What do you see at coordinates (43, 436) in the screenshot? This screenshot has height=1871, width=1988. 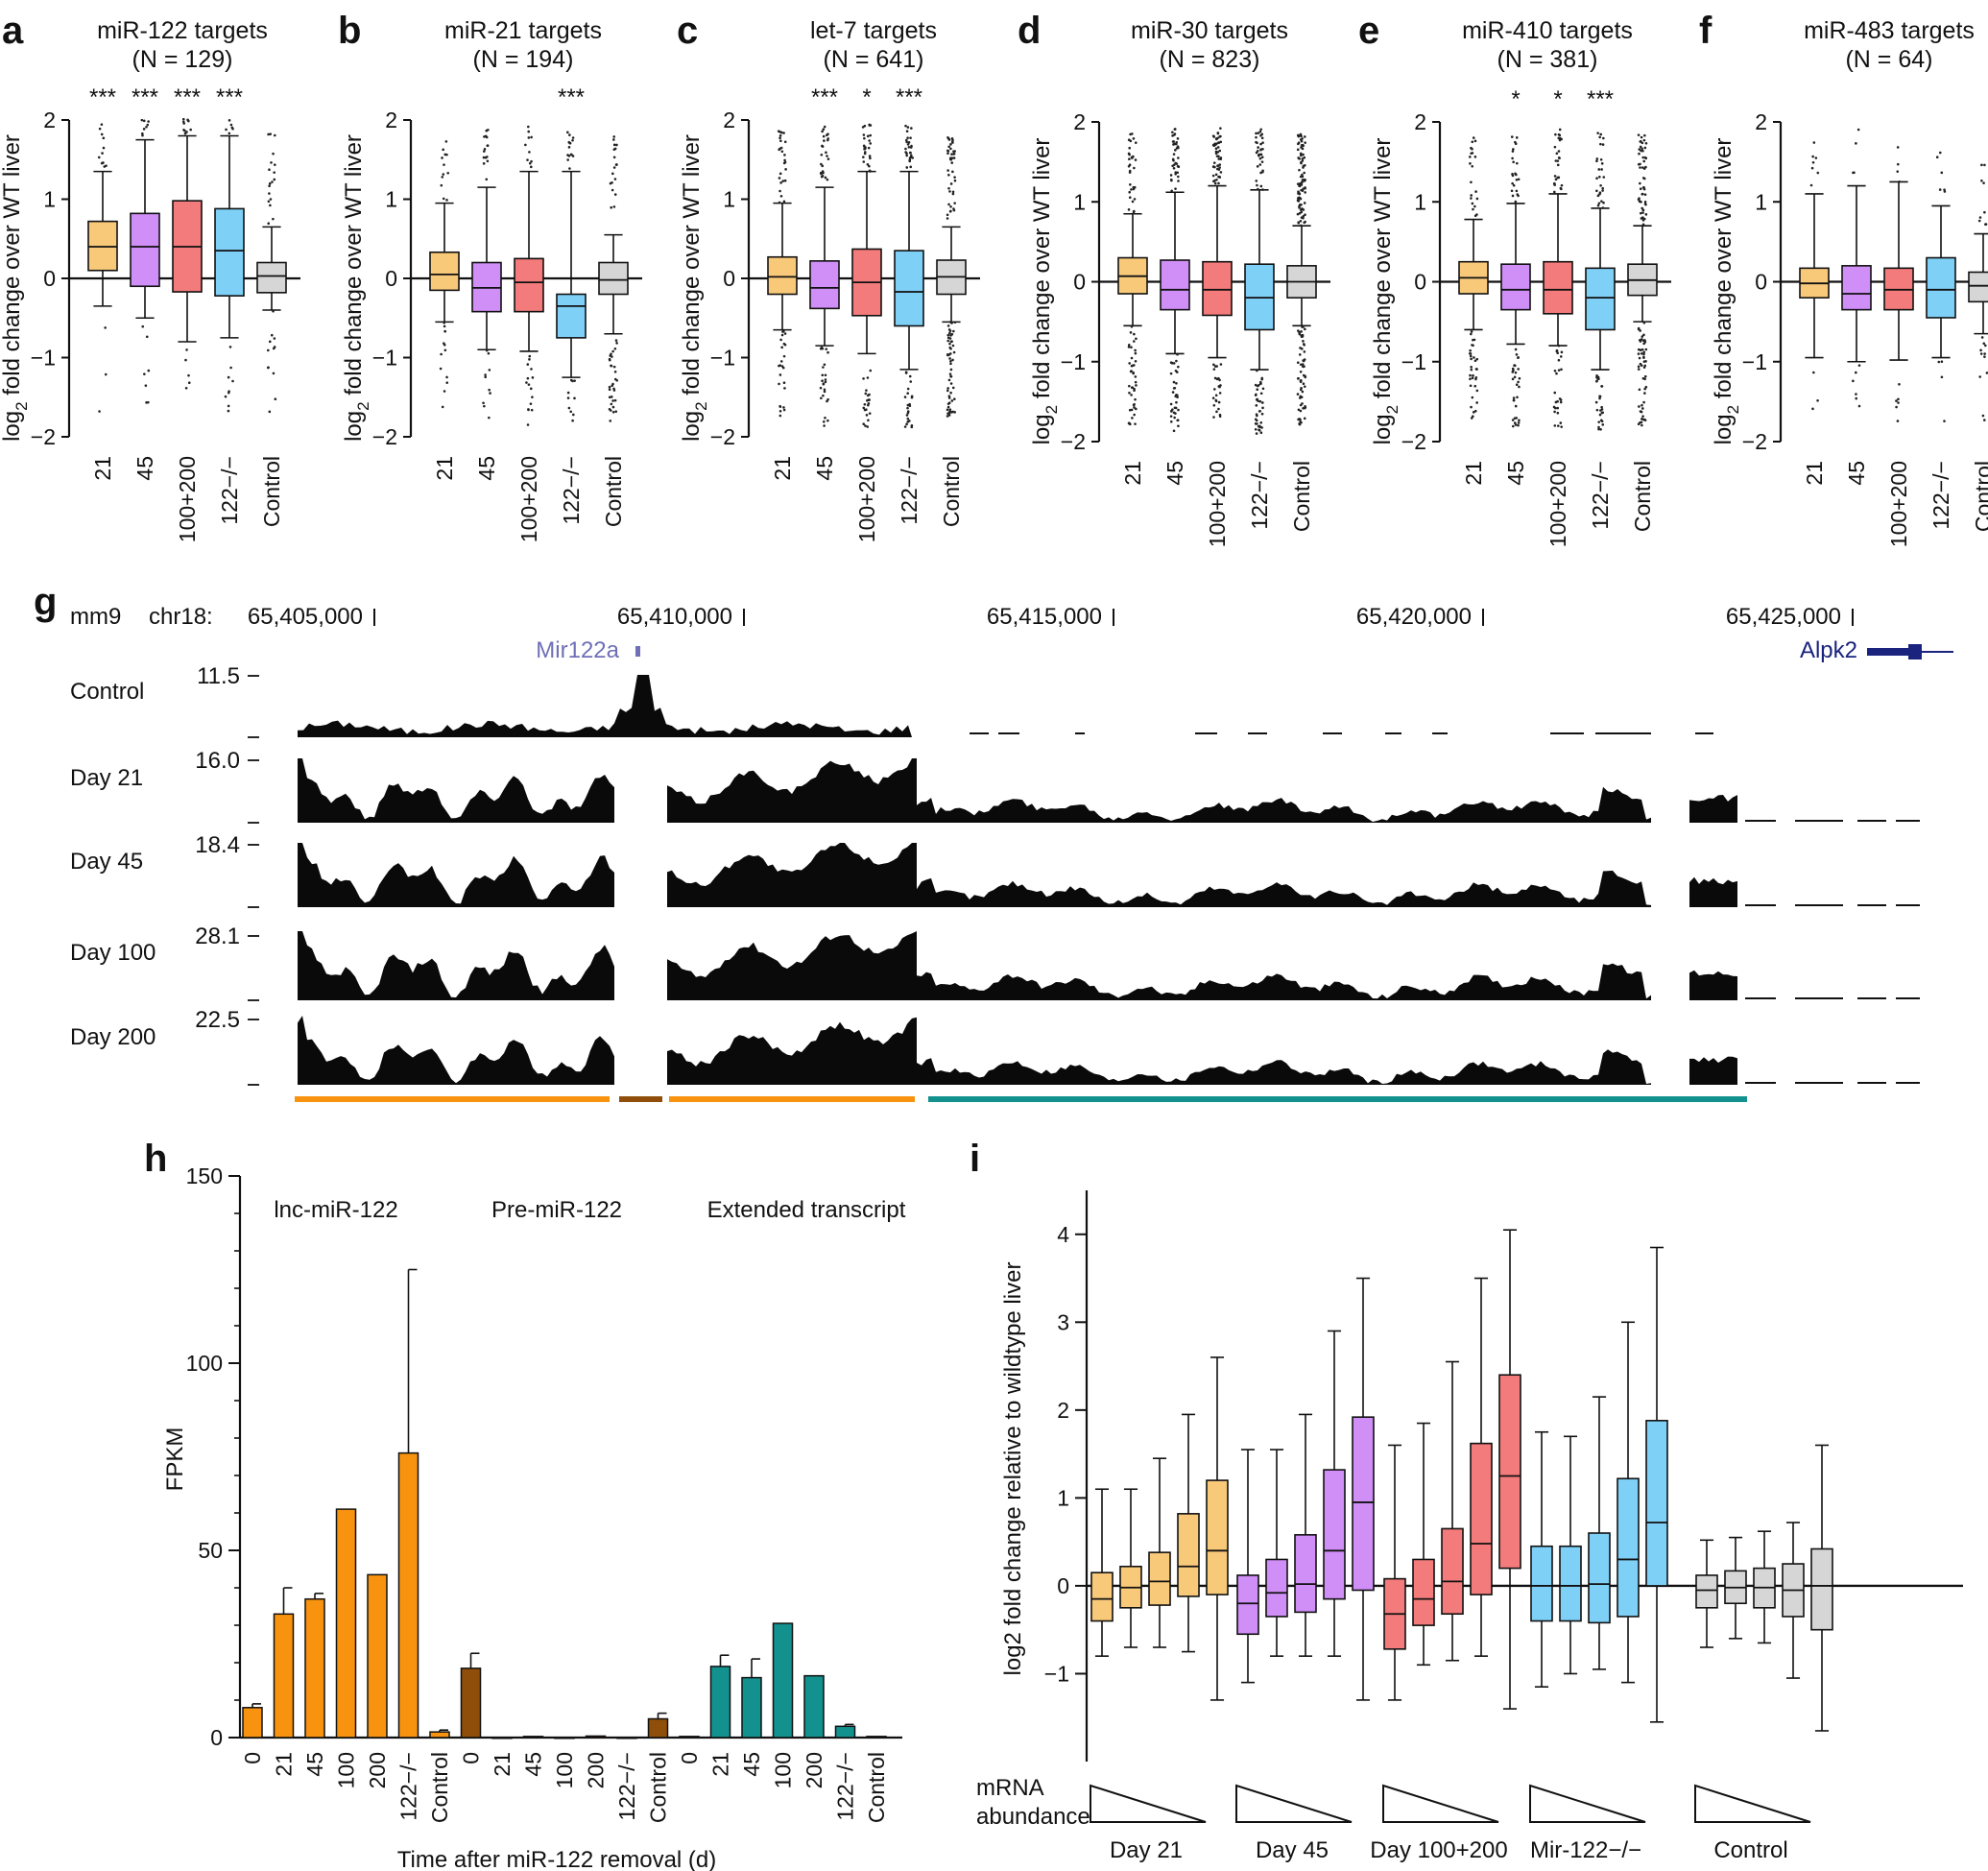 I see `y-tick-label: −2` at bounding box center [43, 436].